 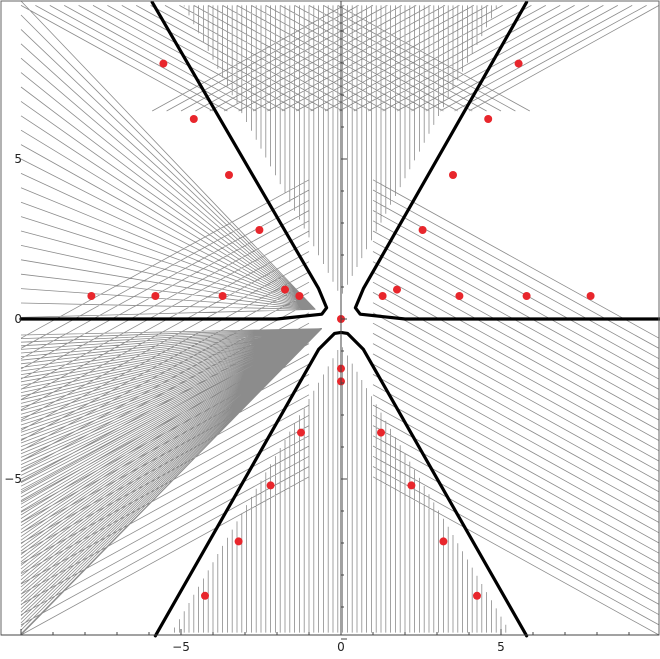 I want to click on y-tick-label: 5, so click(x=18, y=159).